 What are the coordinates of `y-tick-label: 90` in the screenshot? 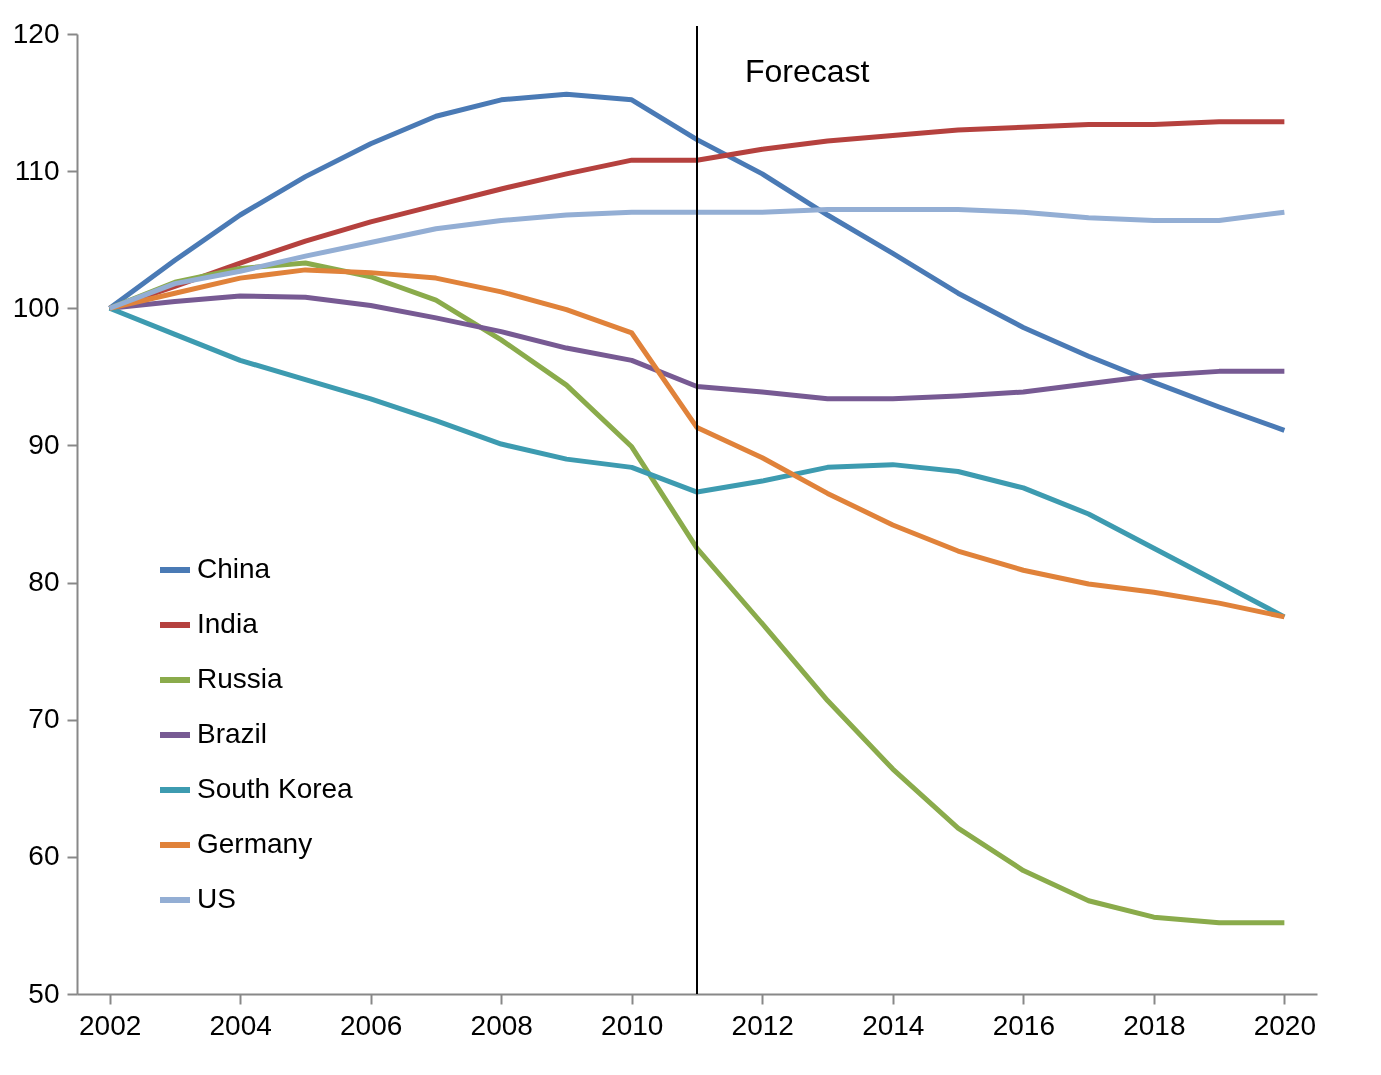 It's located at (44, 444).